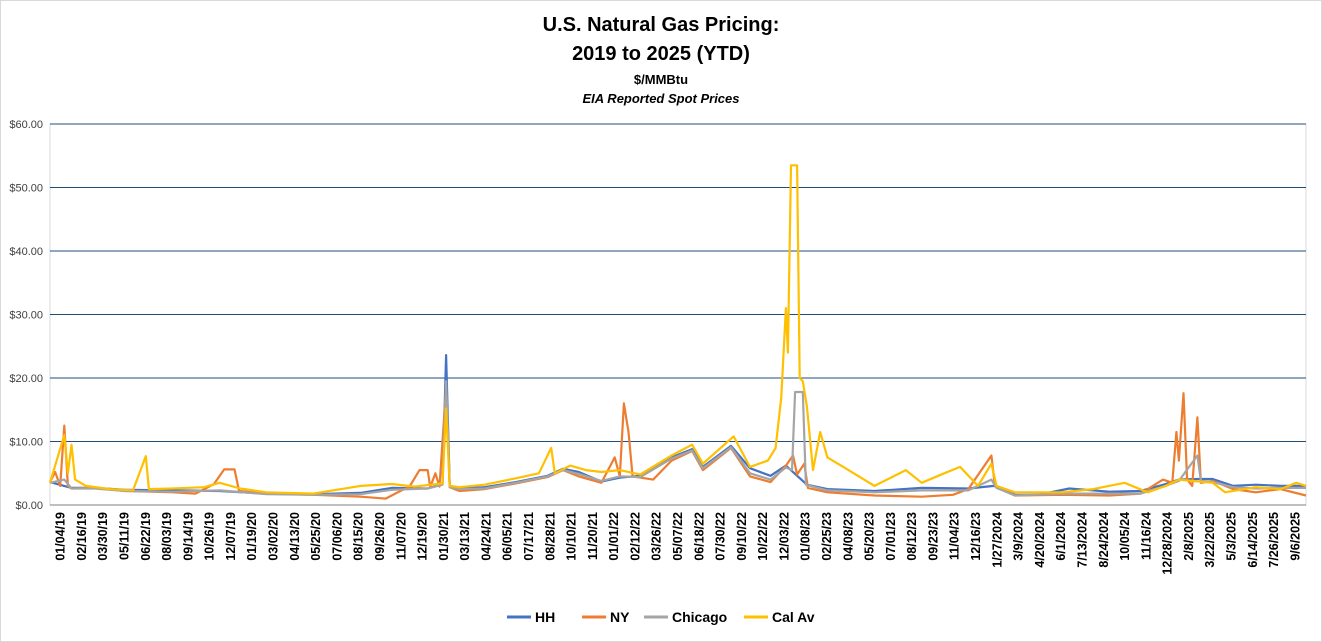 The height and width of the screenshot is (642, 1322). I want to click on x-tick-label: 01/30/21, so click(444, 536).